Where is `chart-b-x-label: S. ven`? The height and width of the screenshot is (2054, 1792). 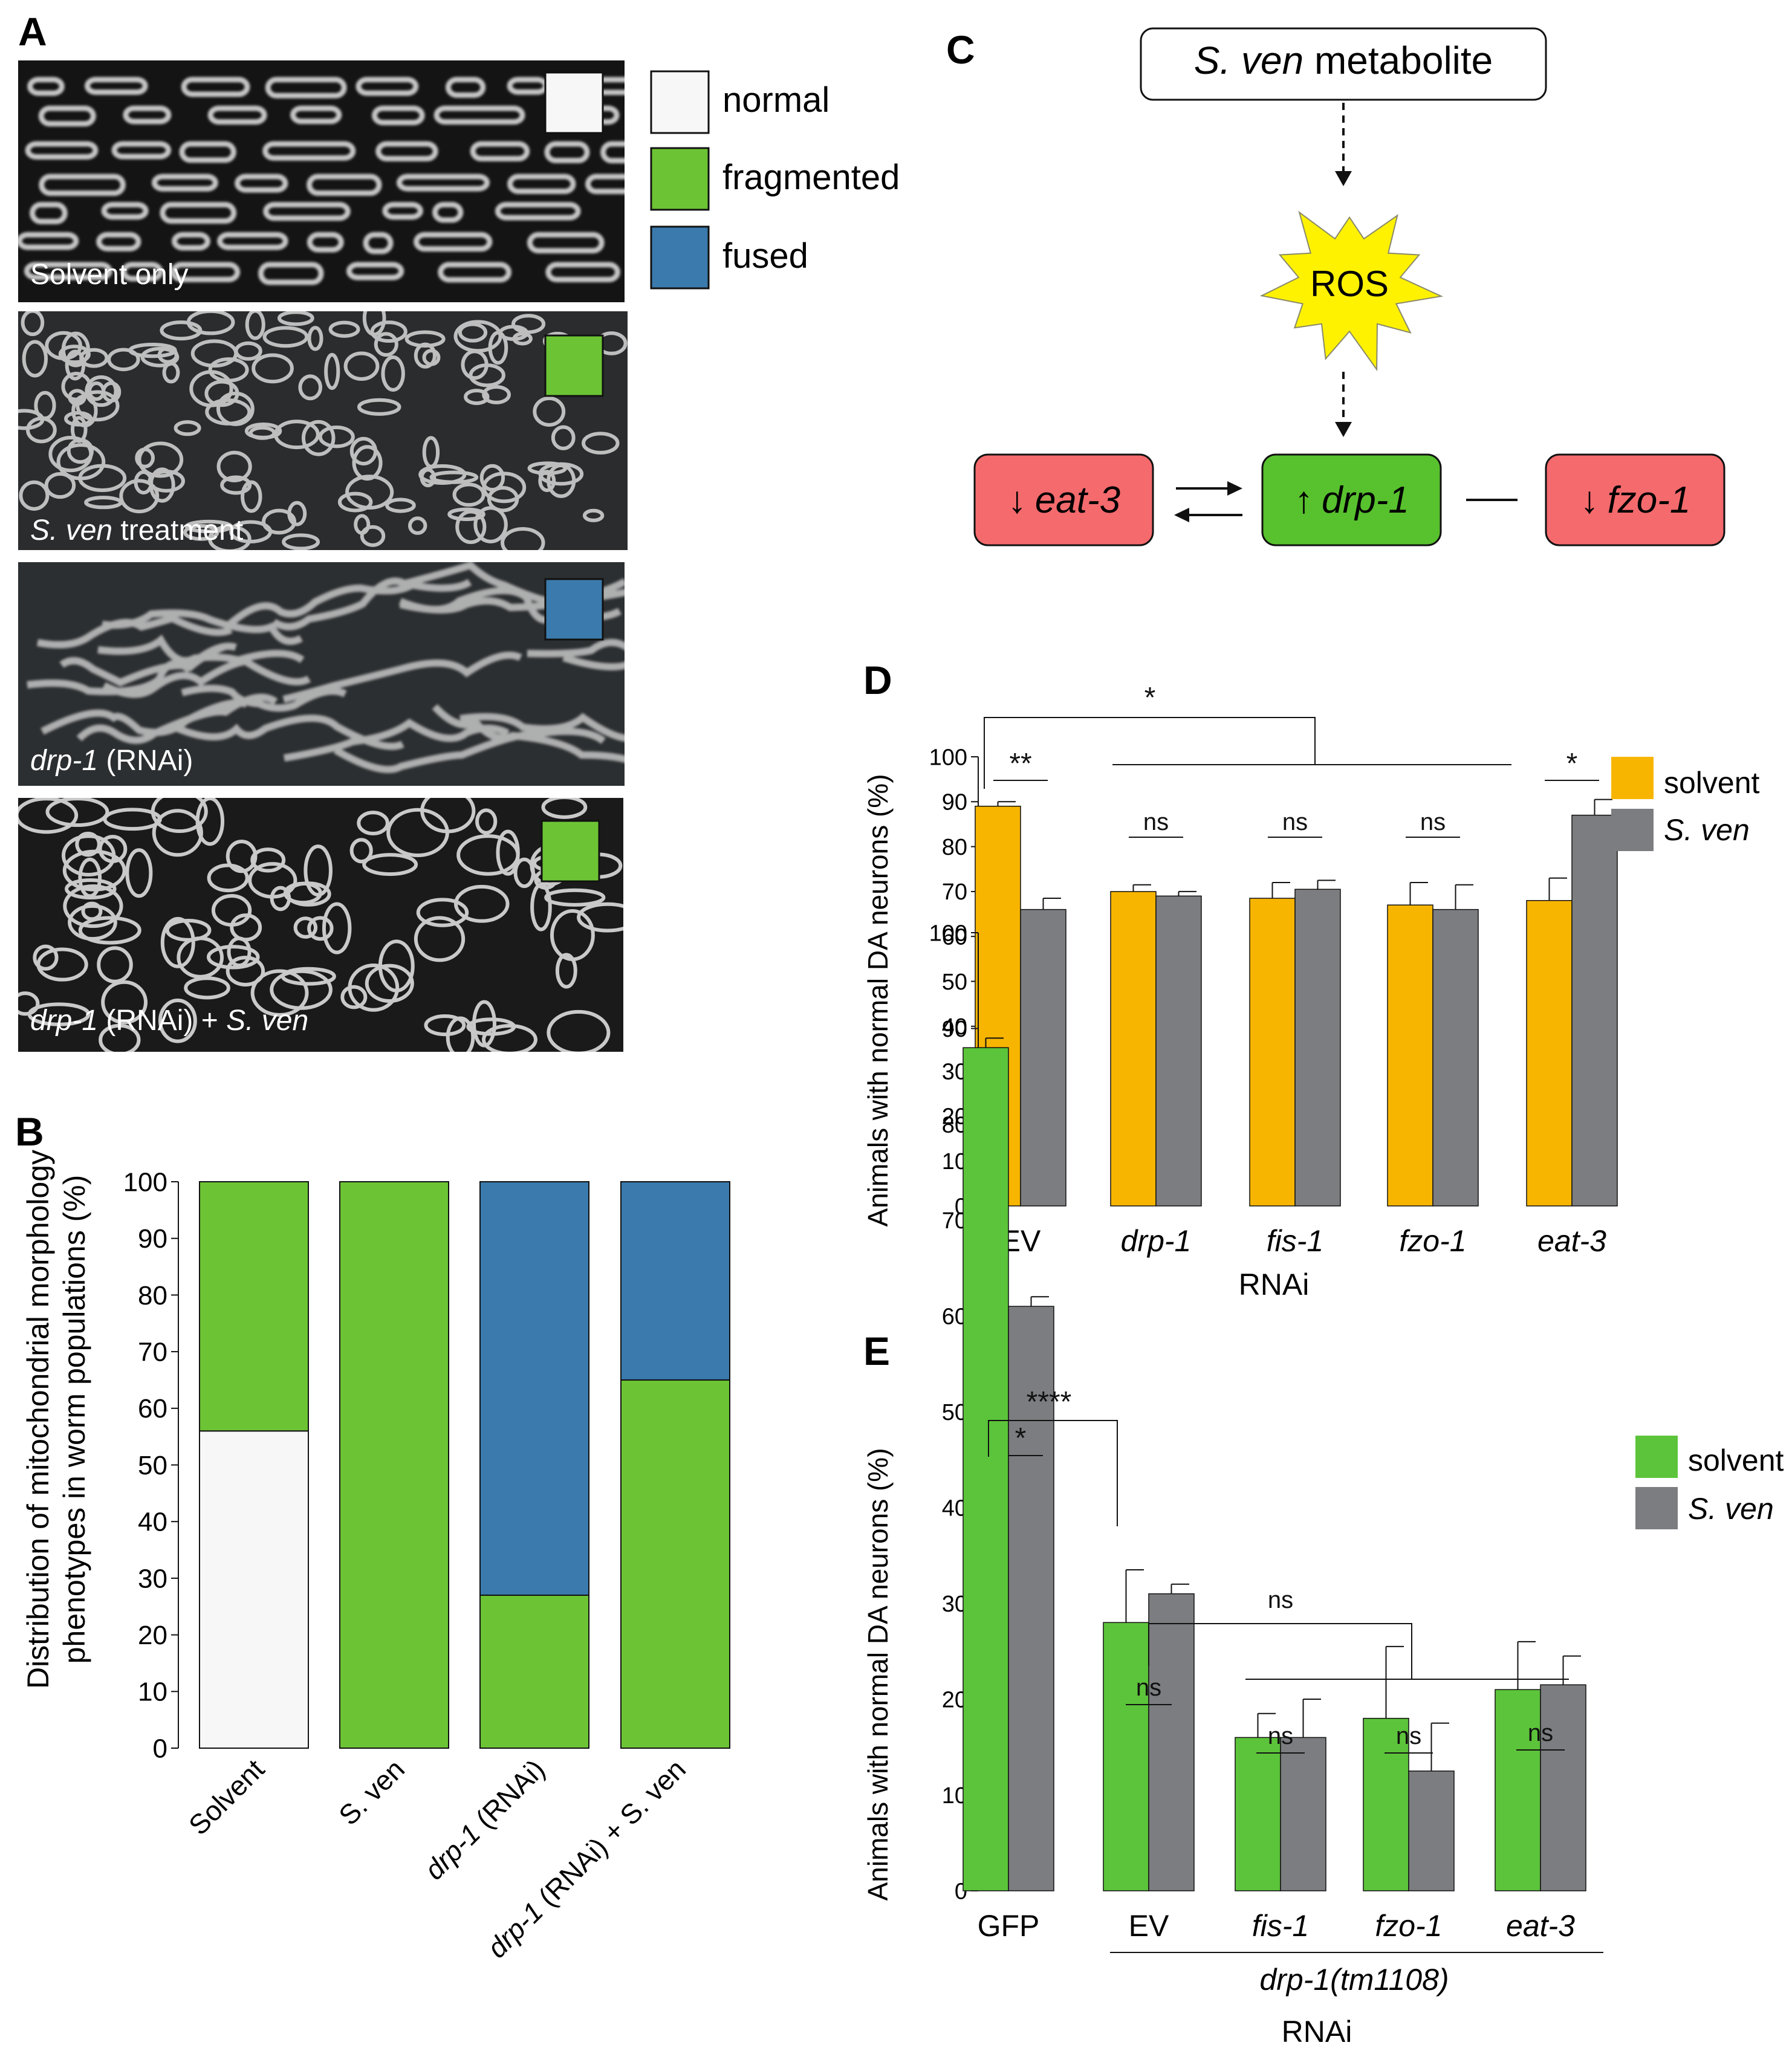
chart-b-x-label: S. ven is located at coordinates (372, 1792).